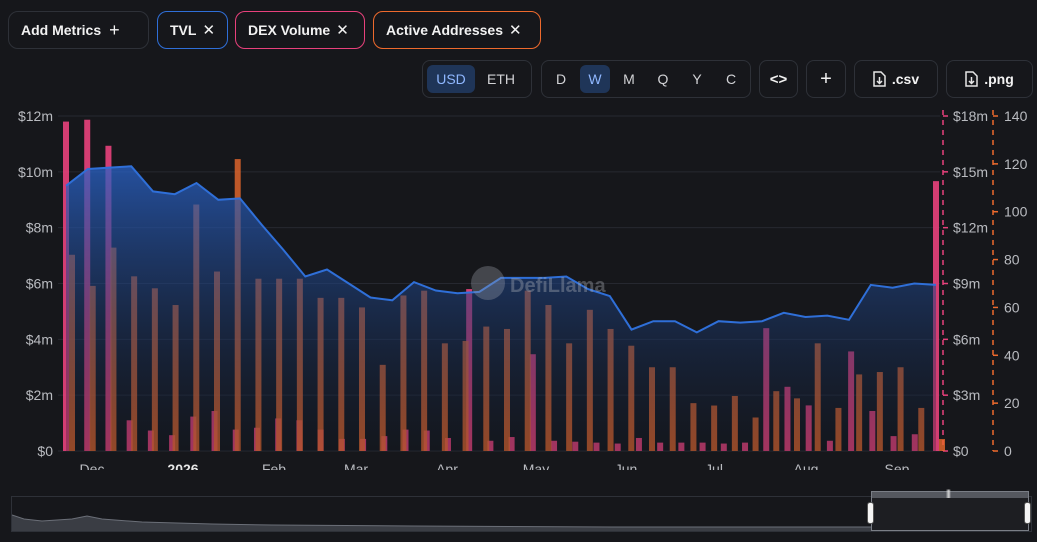  I want to click on range-handle-left, so click(870, 513).